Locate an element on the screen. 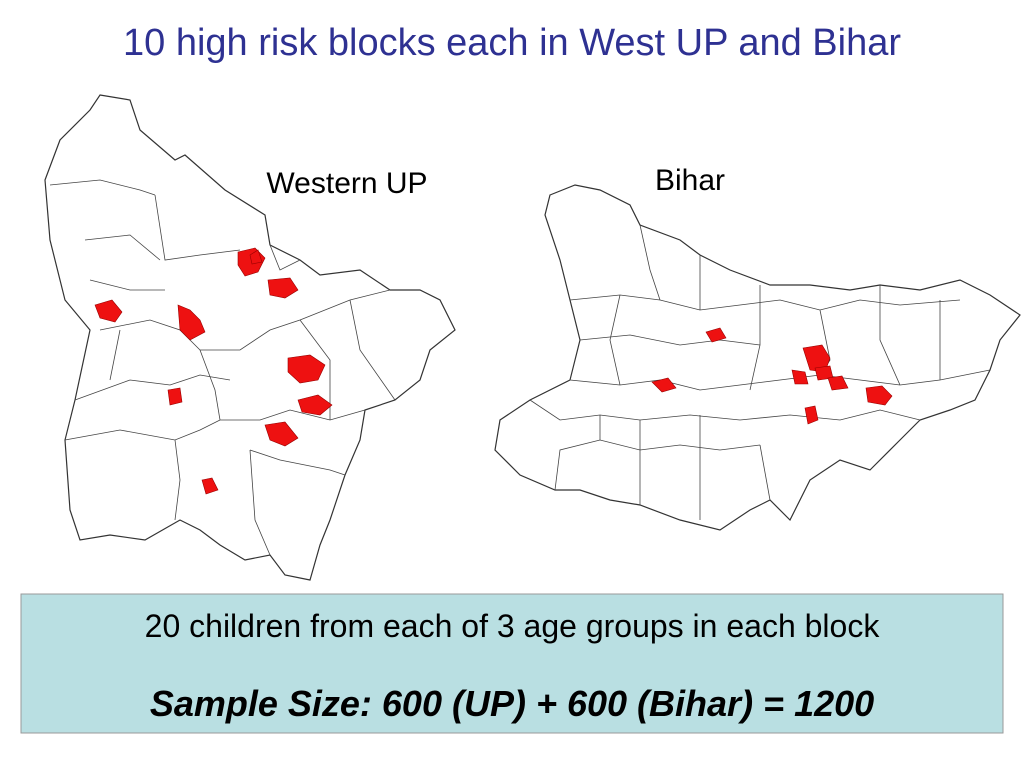  map-label: Bihar is located at coordinates (690, 180).